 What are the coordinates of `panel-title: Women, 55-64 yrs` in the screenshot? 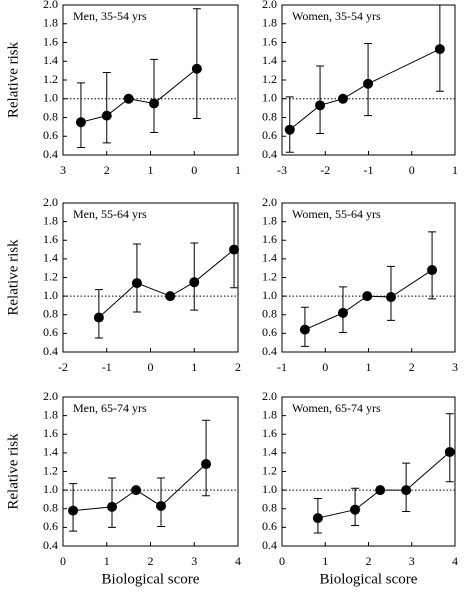 It's located at (336, 214).